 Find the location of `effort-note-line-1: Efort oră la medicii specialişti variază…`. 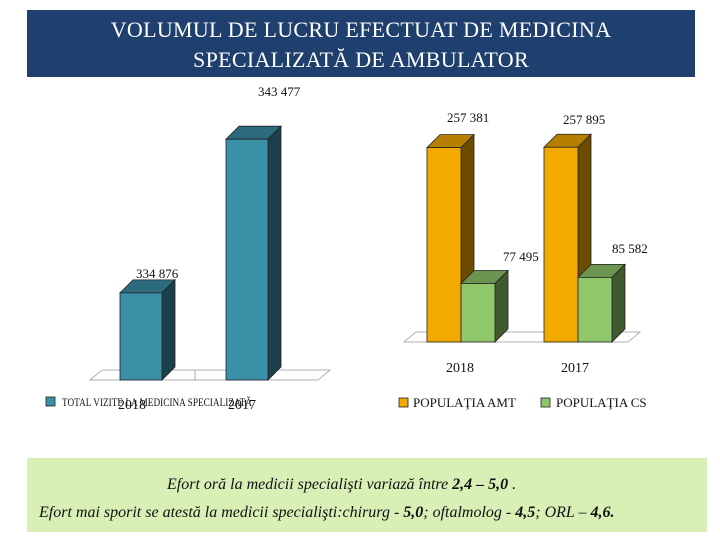

effort-note-line-1: Efort oră la medicii specialişti variază… is located at coordinates (342, 484).